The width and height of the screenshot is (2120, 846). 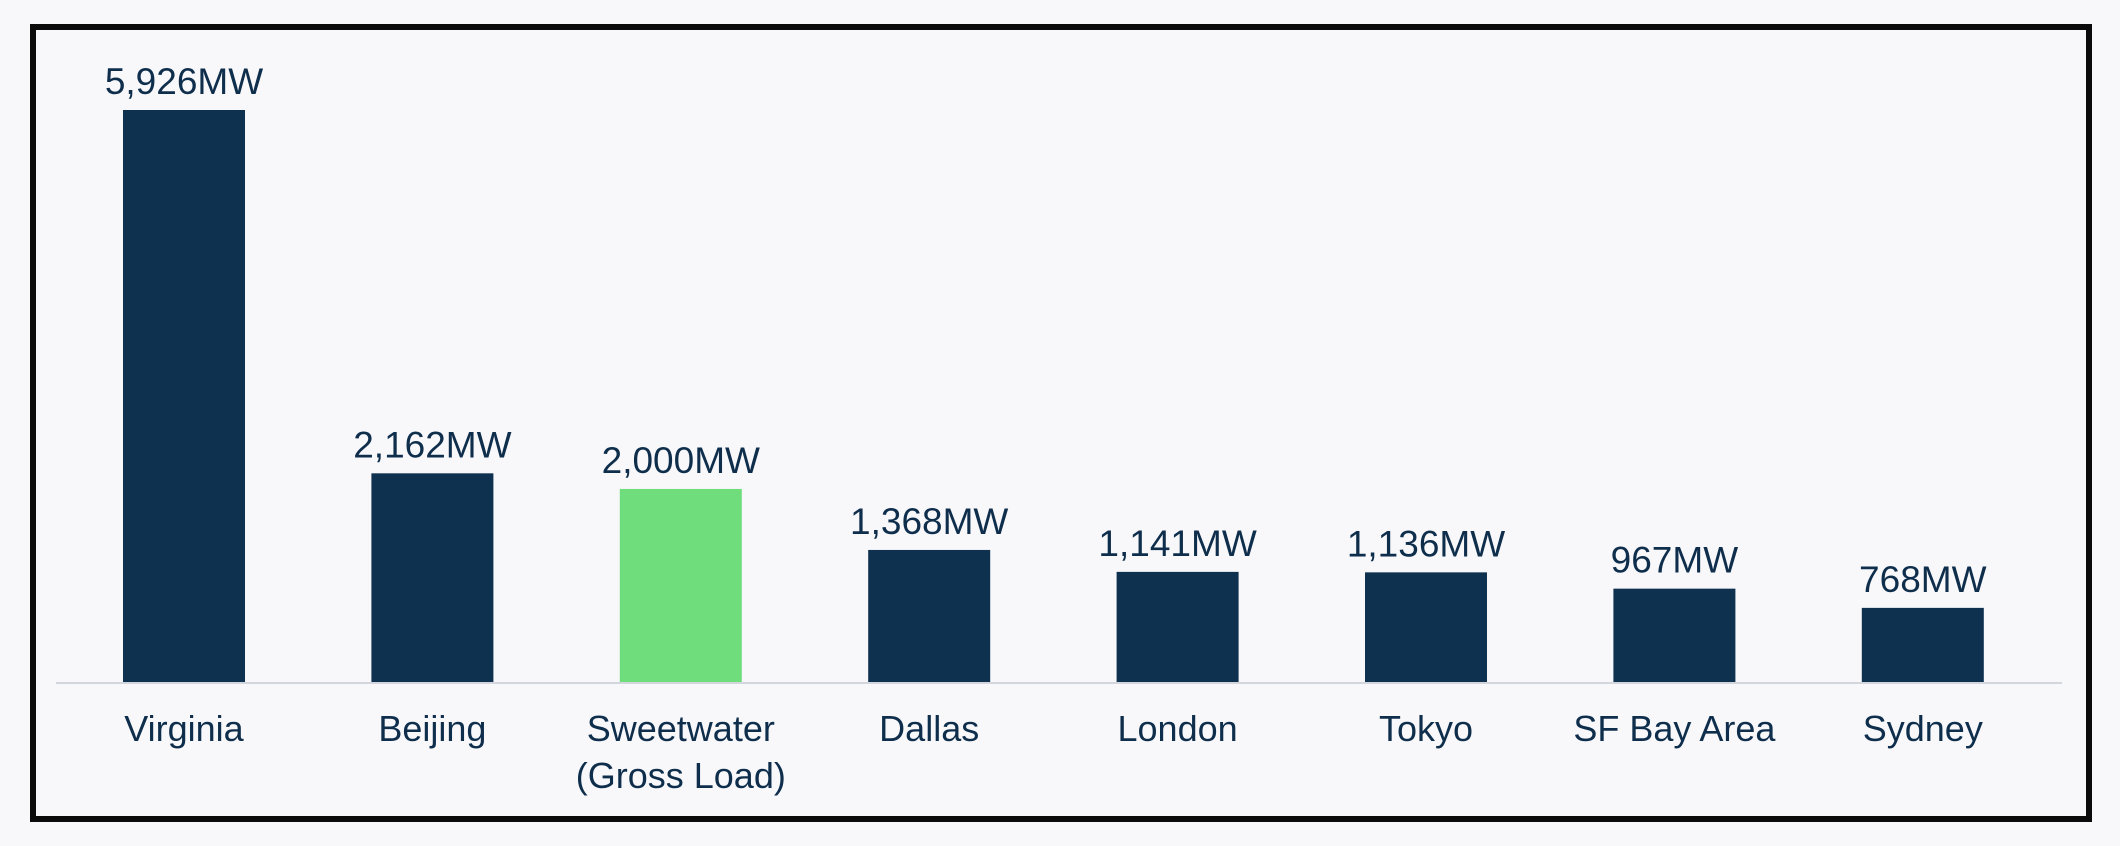 I want to click on x-tick-label: (Gross Load), so click(x=681, y=775).